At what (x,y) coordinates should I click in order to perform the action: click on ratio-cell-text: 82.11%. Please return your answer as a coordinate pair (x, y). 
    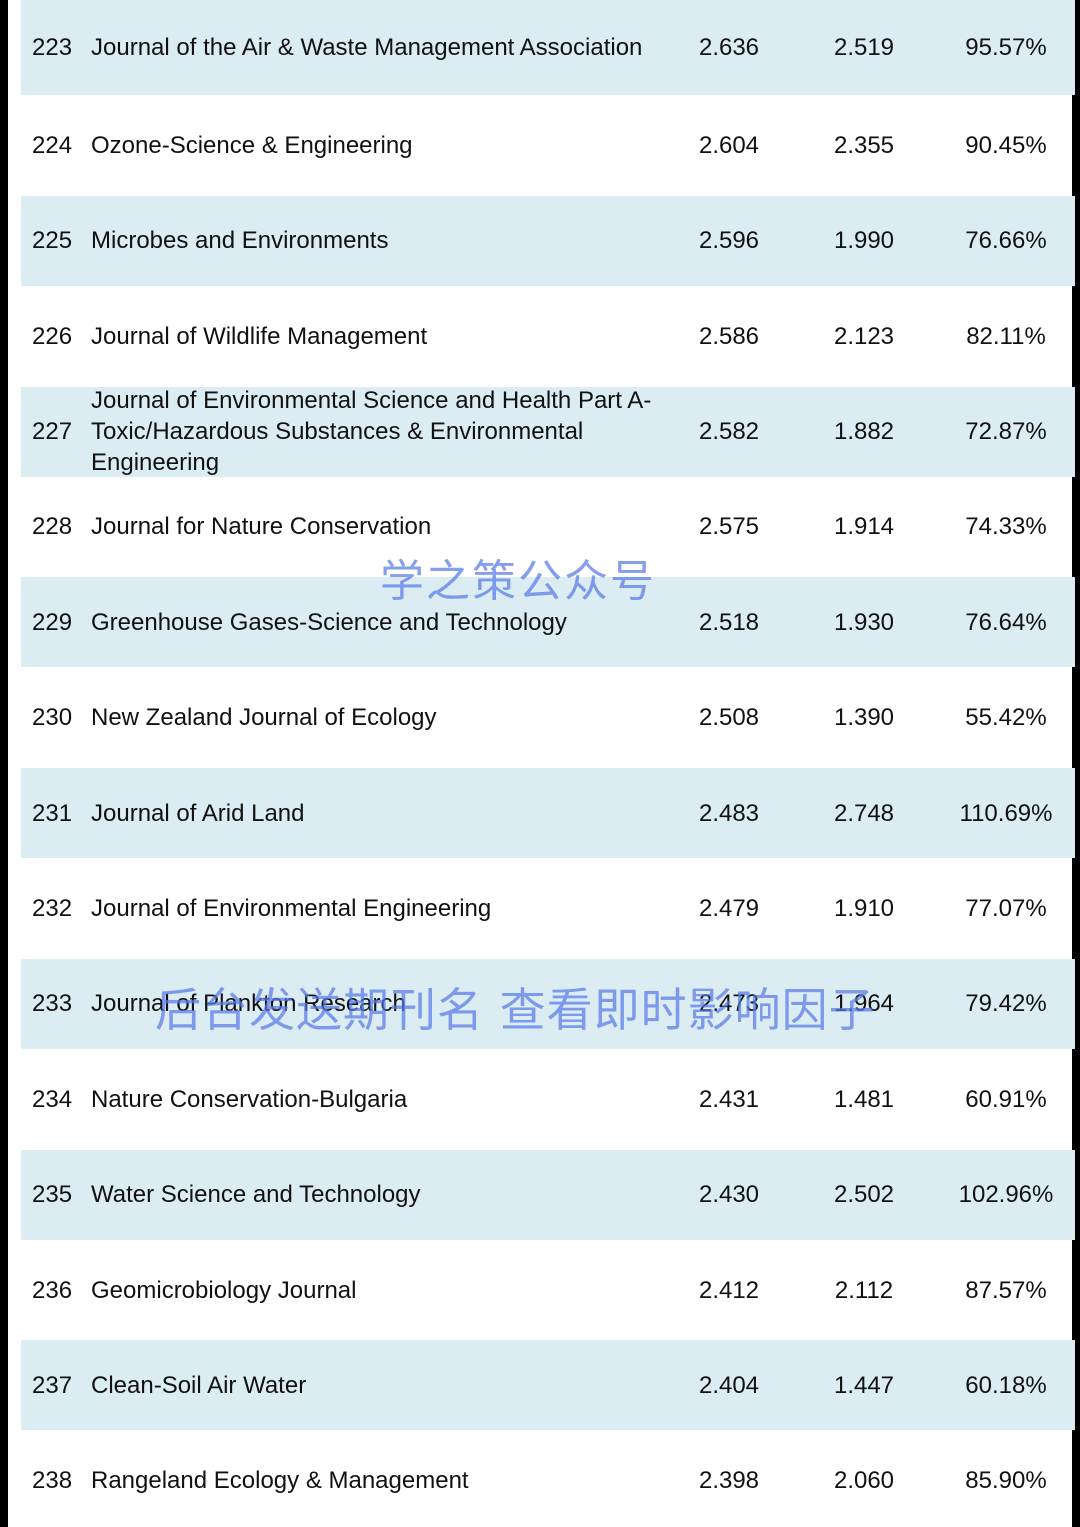
    Looking at the image, I should click on (1006, 336).